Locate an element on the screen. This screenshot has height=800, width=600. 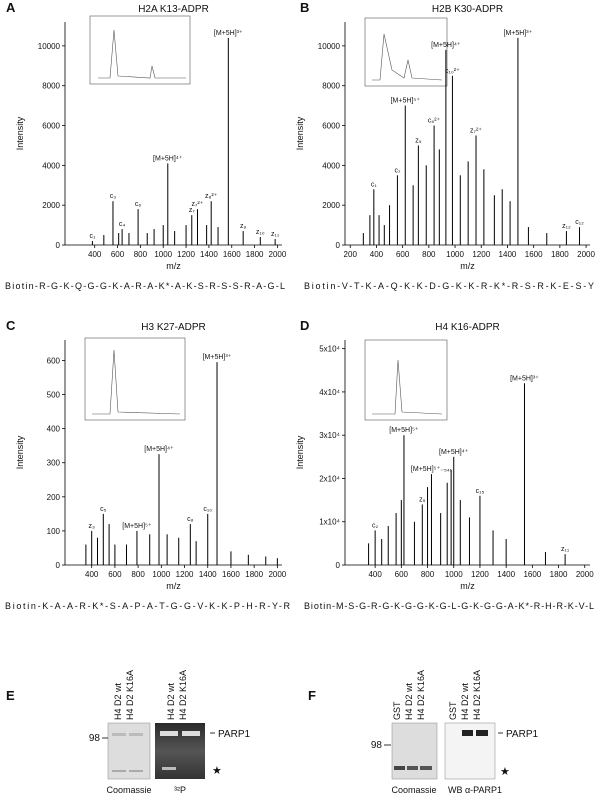
panel-letter: E is located at coordinates (10, 695).